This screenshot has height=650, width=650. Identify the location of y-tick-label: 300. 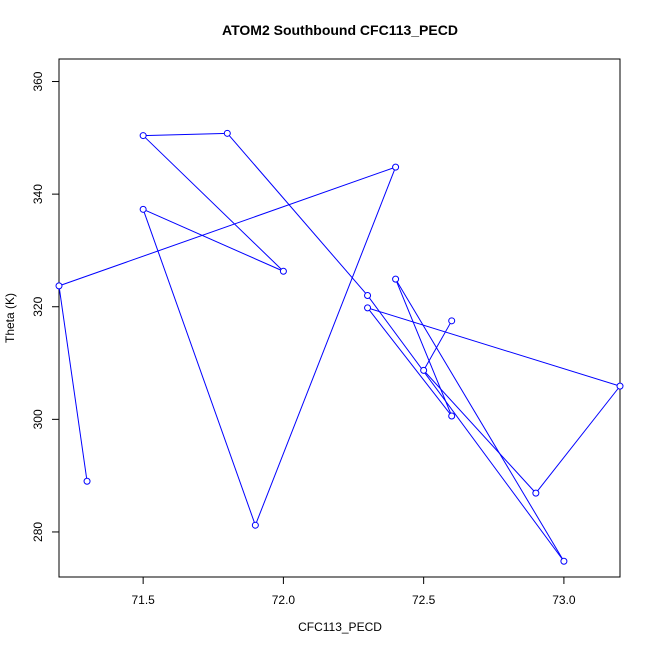
(38, 419).